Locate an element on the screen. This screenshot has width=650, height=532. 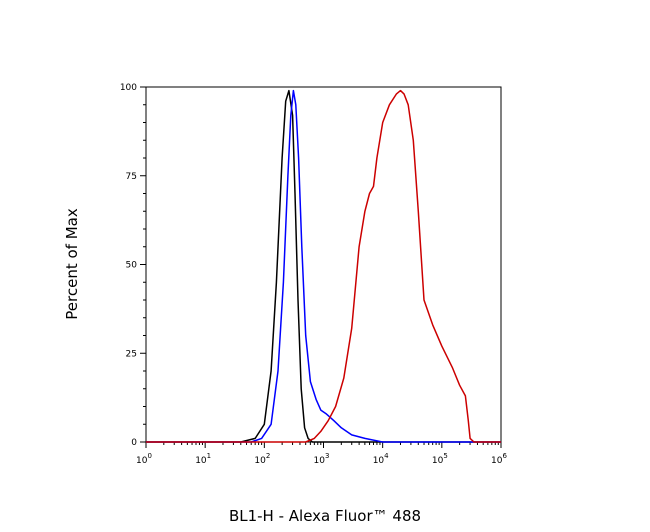
y-axis-title: Percent of Max is located at coordinates (72, 264).